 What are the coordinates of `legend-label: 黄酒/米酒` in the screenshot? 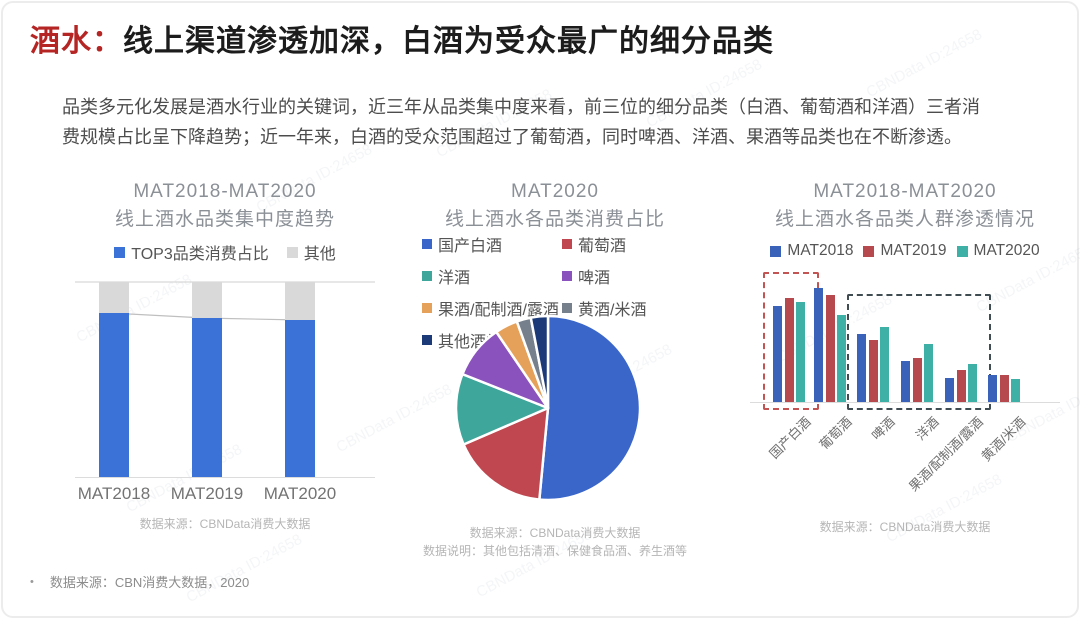 It's located at (612, 310).